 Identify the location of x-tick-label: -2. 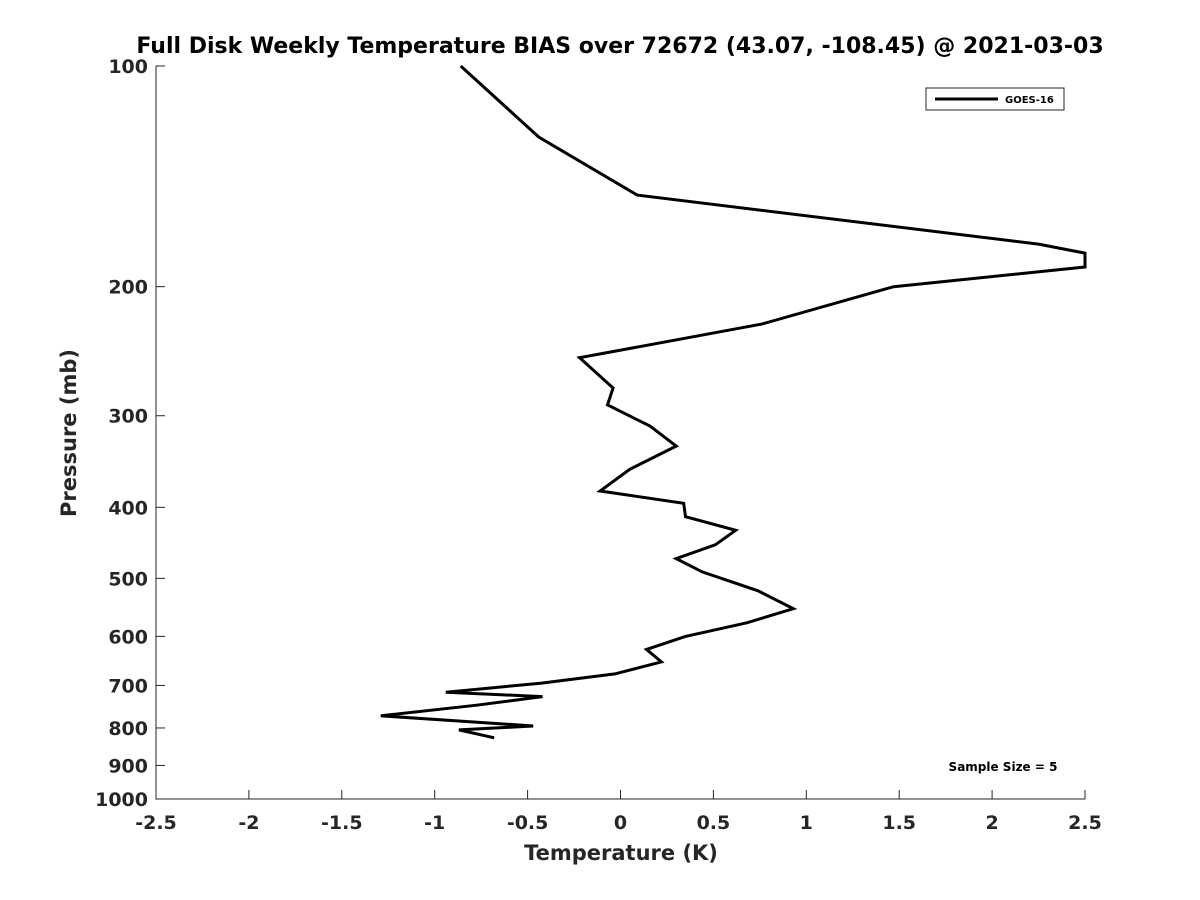
(248, 823).